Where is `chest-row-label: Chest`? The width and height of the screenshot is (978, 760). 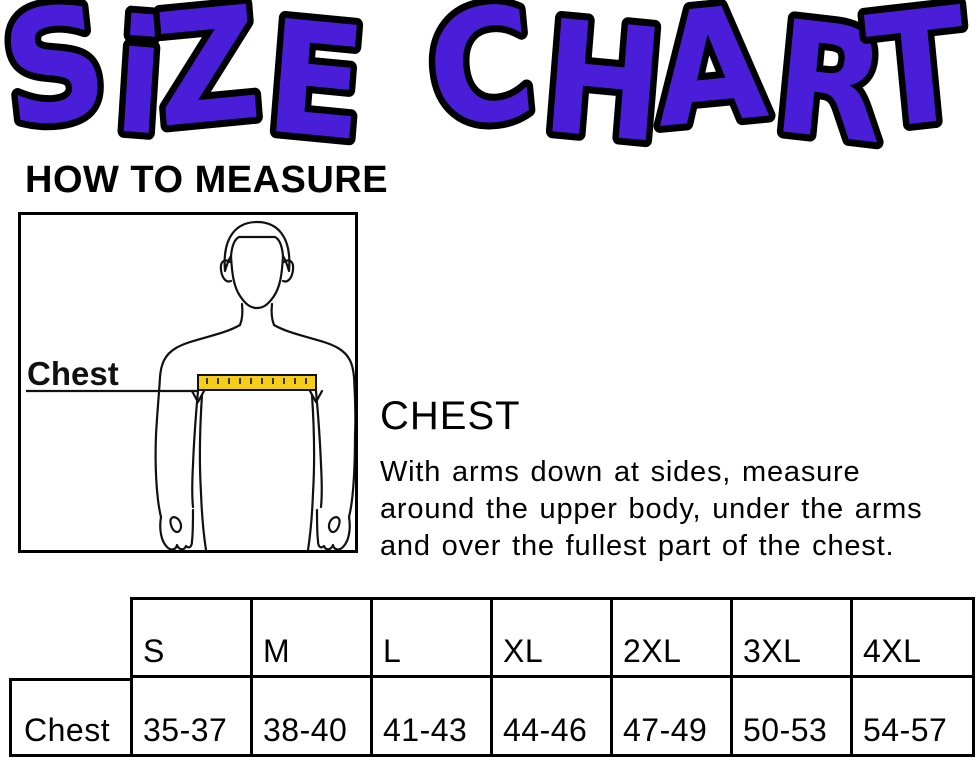 chest-row-label: Chest is located at coordinates (69, 717).